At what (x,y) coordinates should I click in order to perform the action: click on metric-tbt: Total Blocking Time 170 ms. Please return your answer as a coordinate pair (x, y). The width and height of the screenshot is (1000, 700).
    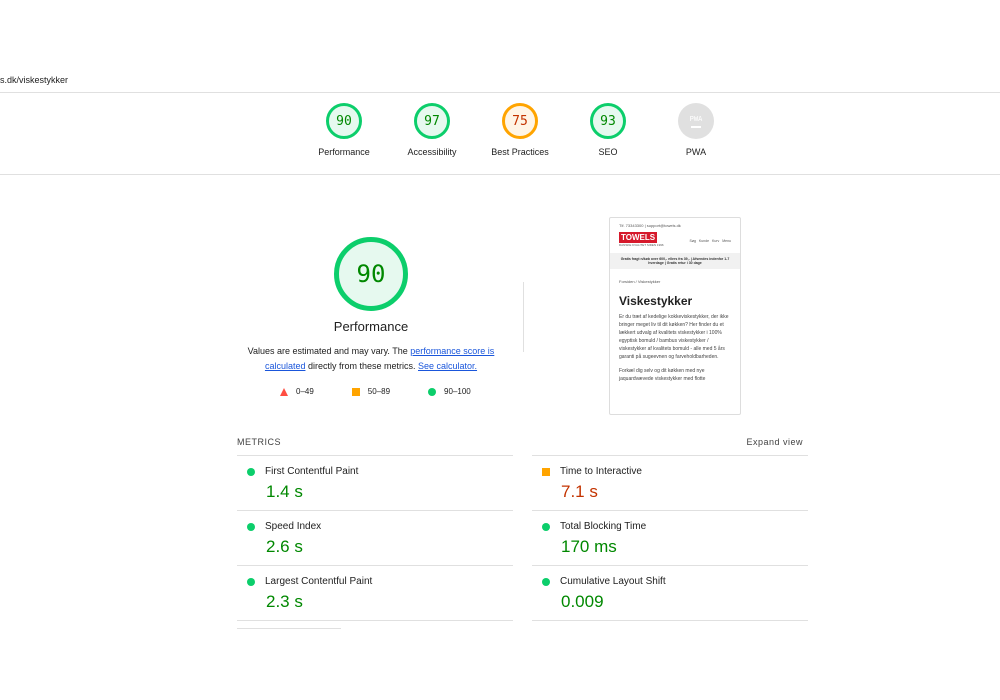
    Looking at the image, I should click on (670, 537).